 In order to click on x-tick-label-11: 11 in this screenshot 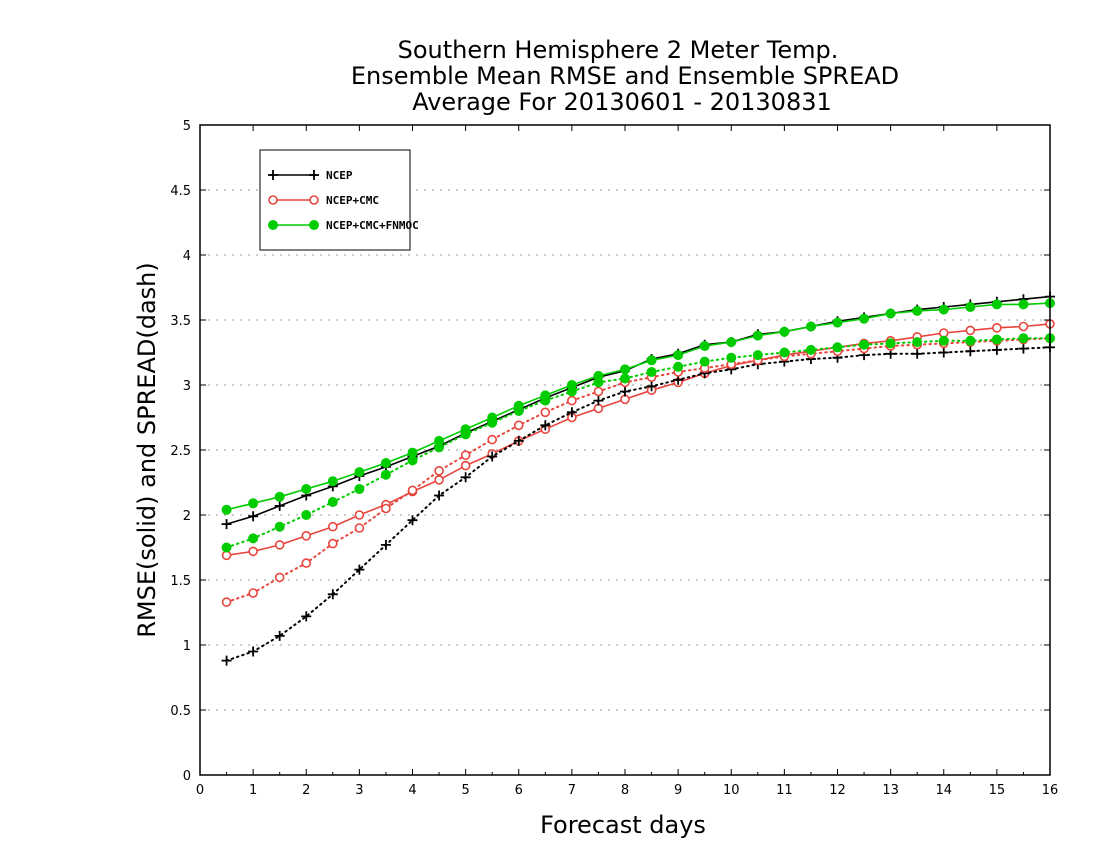, I will do `click(784, 790)`.